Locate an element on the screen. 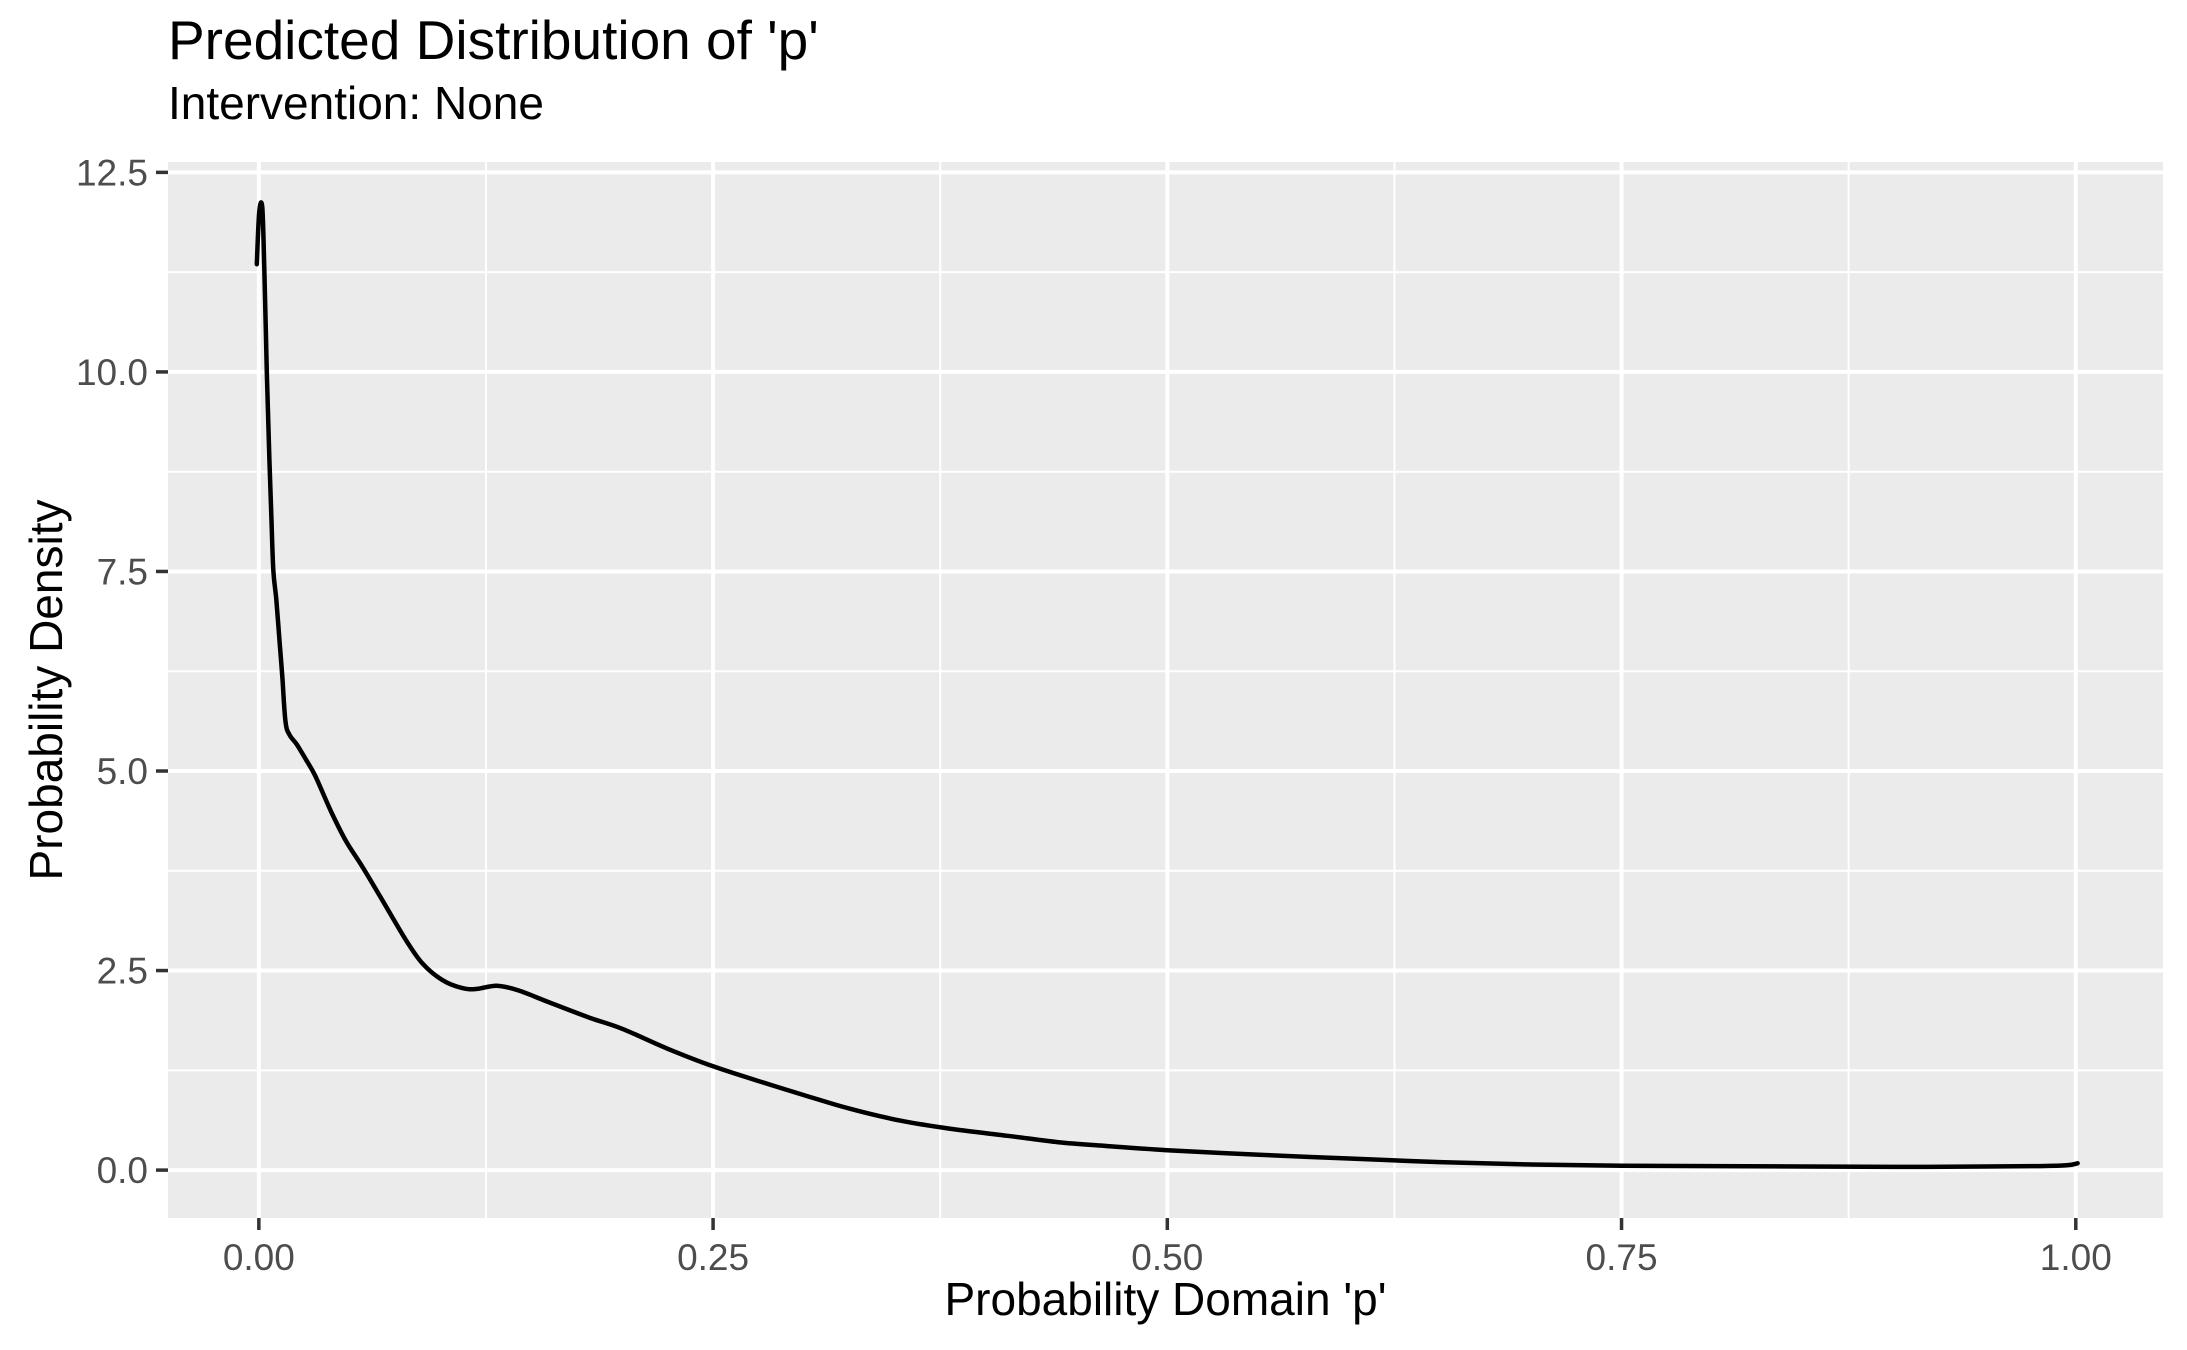 The image size is (2187, 1350). y-tick-label: 2.5 is located at coordinates (122, 971).